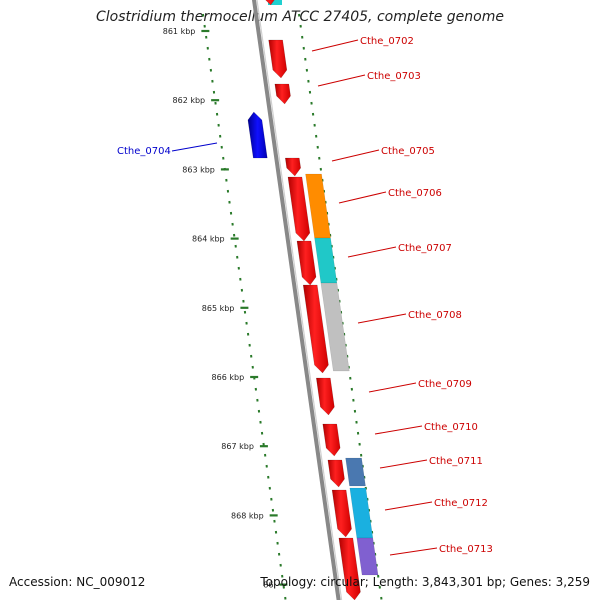 This screenshot has height=600, width=600. I want to click on gene-arrow-reverse, so click(257, 135).